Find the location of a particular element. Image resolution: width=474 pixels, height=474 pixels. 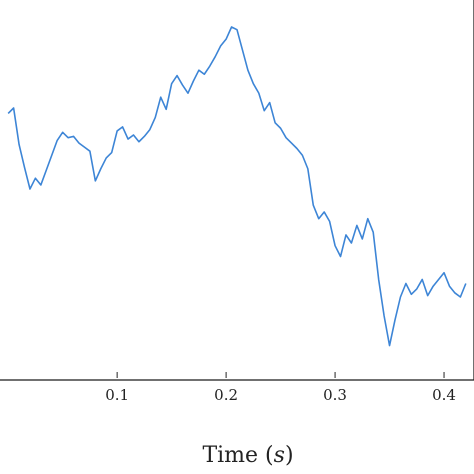

x-tick-label: 0.4 is located at coordinates (444, 395).